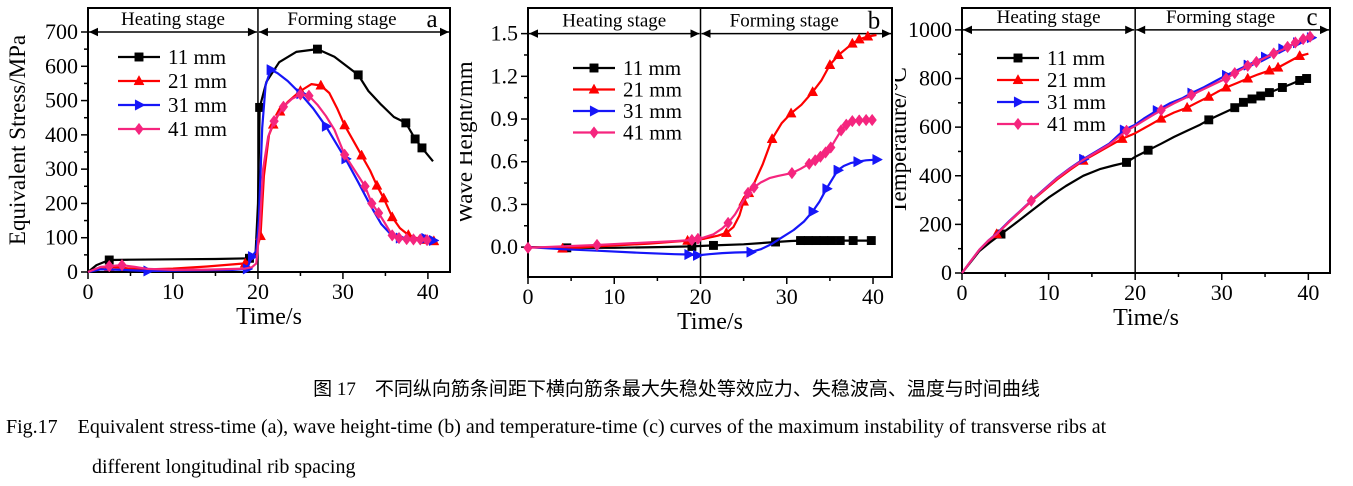  What do you see at coordinates (61, 134) in the screenshot?
I see `y-tick-label: 400` at bounding box center [61, 134].